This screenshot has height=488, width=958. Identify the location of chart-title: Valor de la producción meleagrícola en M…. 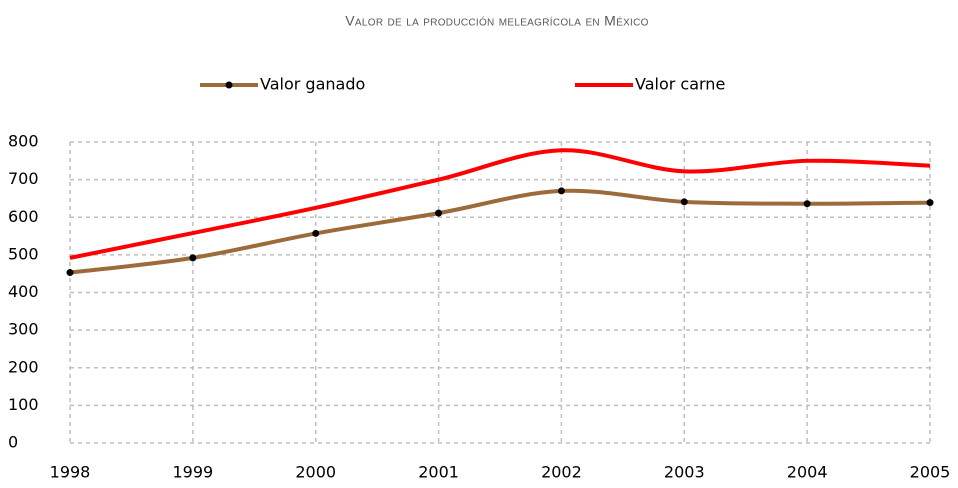
(496, 21).